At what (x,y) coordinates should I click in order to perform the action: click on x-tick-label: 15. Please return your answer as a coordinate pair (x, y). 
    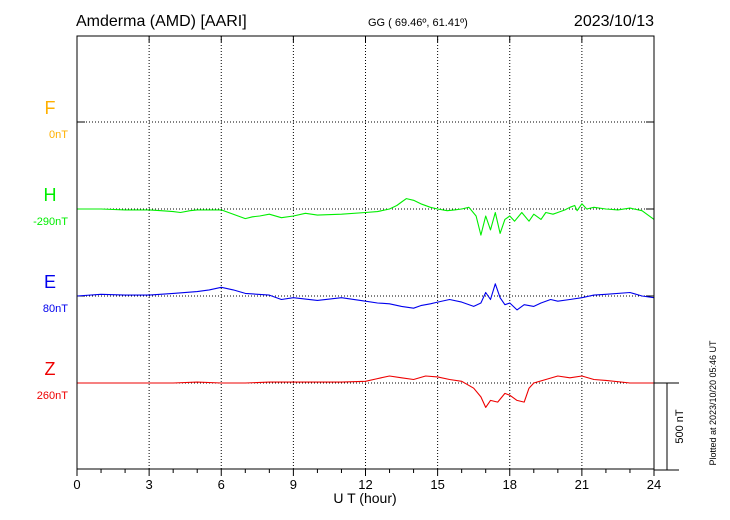
    Looking at the image, I should click on (437, 484).